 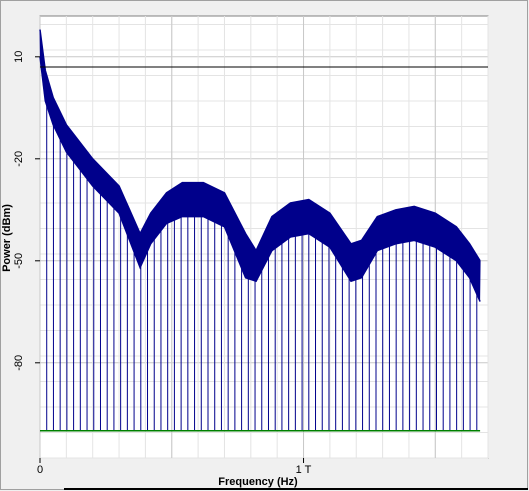 I want to click on x-tick-label: 1 T, so click(x=304, y=470).